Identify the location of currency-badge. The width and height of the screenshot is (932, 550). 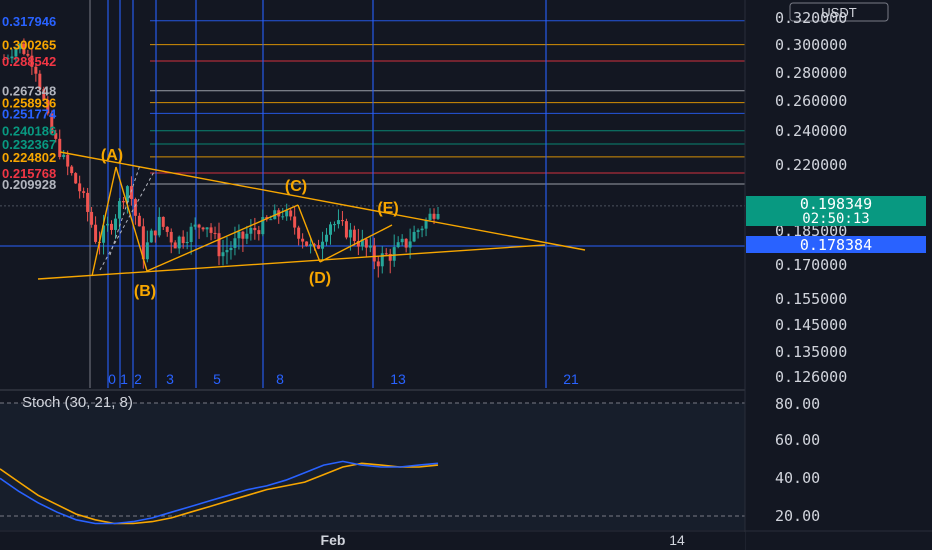
(839, 12).